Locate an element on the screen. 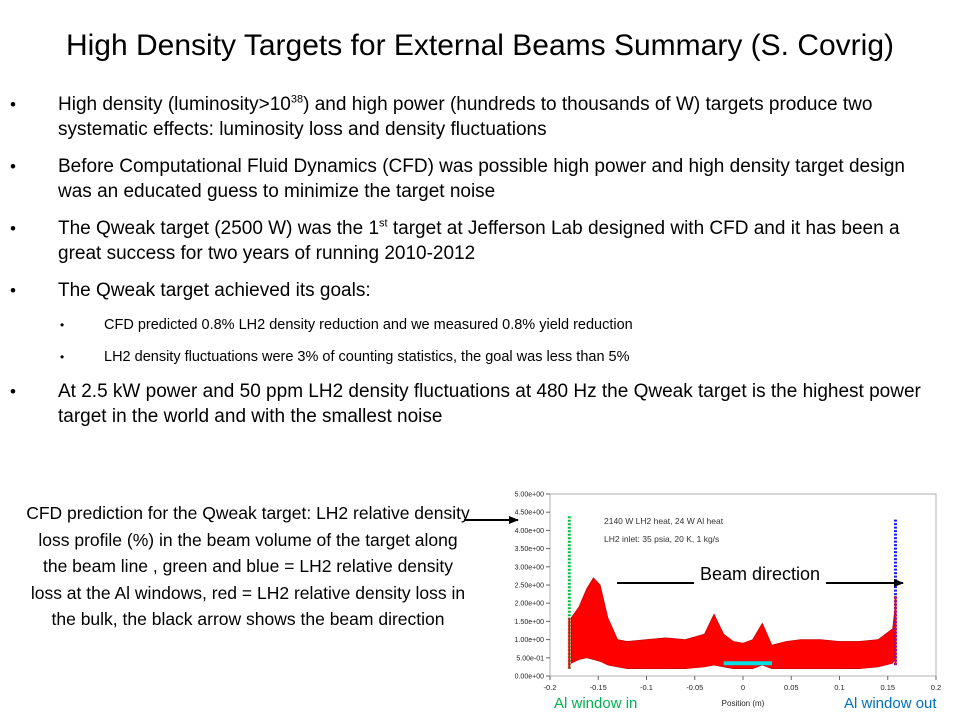 The width and height of the screenshot is (960, 720). x-tick-label: 0.1 is located at coordinates (839, 687).